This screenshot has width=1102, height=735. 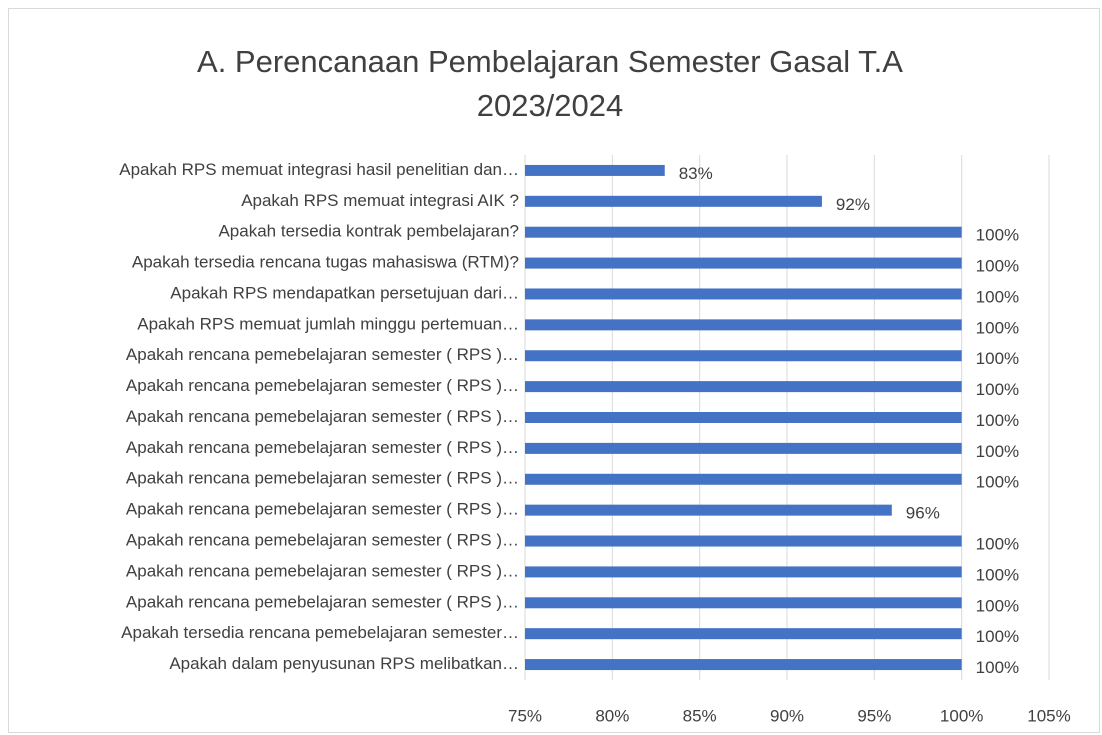 What do you see at coordinates (525, 715) in the screenshot?
I see `x-tick-label: 75%` at bounding box center [525, 715].